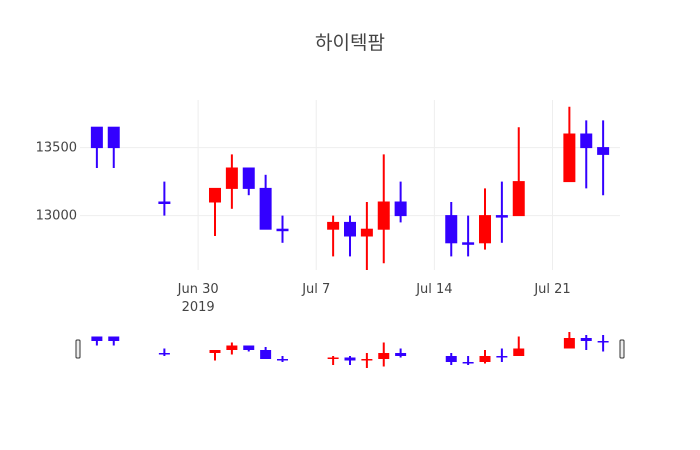 The image size is (700, 450). Describe the element at coordinates (350, 43) in the screenshot. I see `chart-title: 하이텍팜` at that location.